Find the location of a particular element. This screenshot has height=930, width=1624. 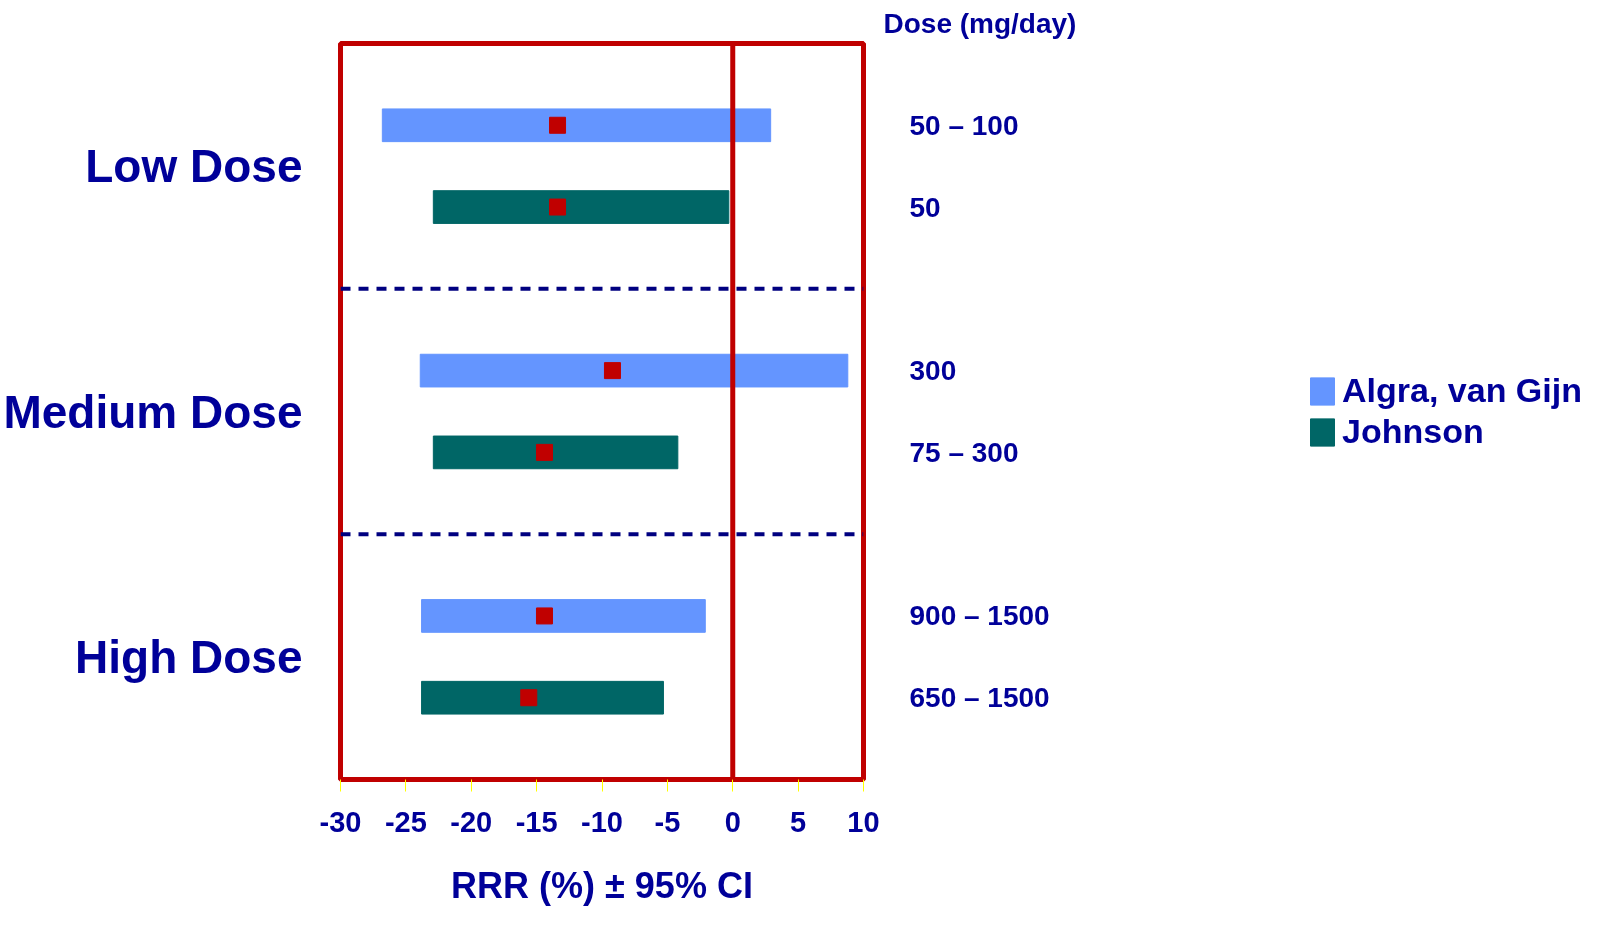

x-tick-label: -25 is located at coordinates (405, 821).